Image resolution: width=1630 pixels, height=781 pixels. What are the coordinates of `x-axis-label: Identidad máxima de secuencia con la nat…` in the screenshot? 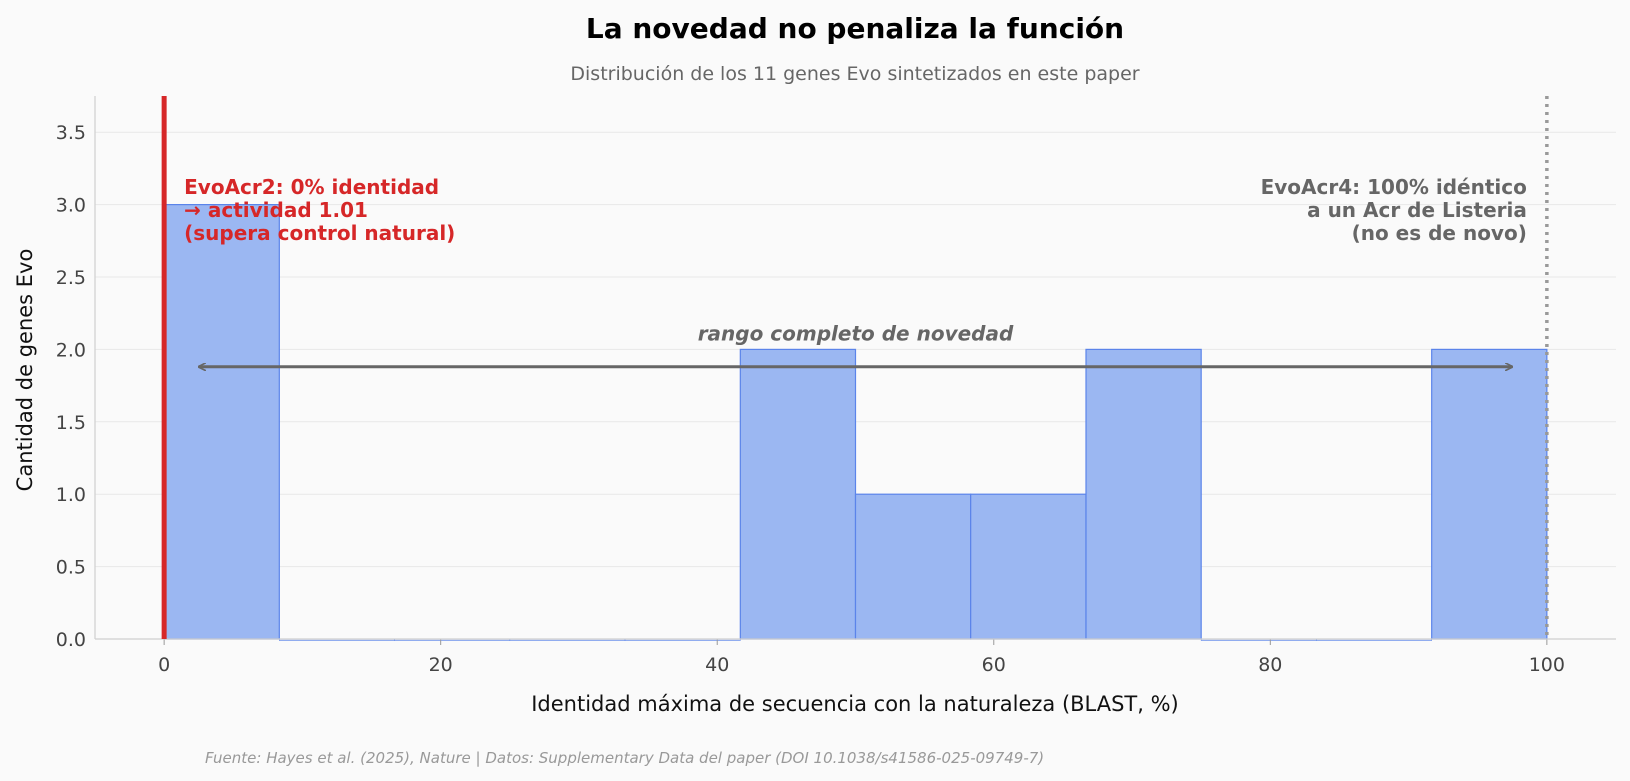 It's located at (855, 704).